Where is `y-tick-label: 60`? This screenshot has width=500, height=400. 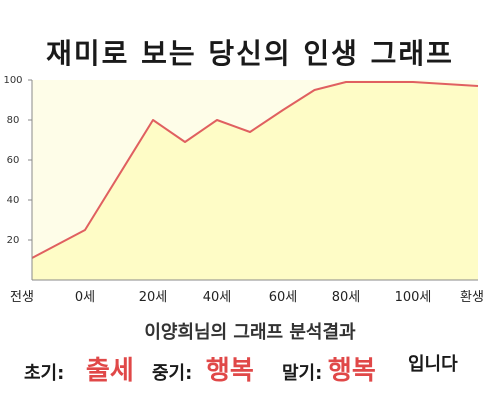
y-tick-label: 60 is located at coordinates (13, 160).